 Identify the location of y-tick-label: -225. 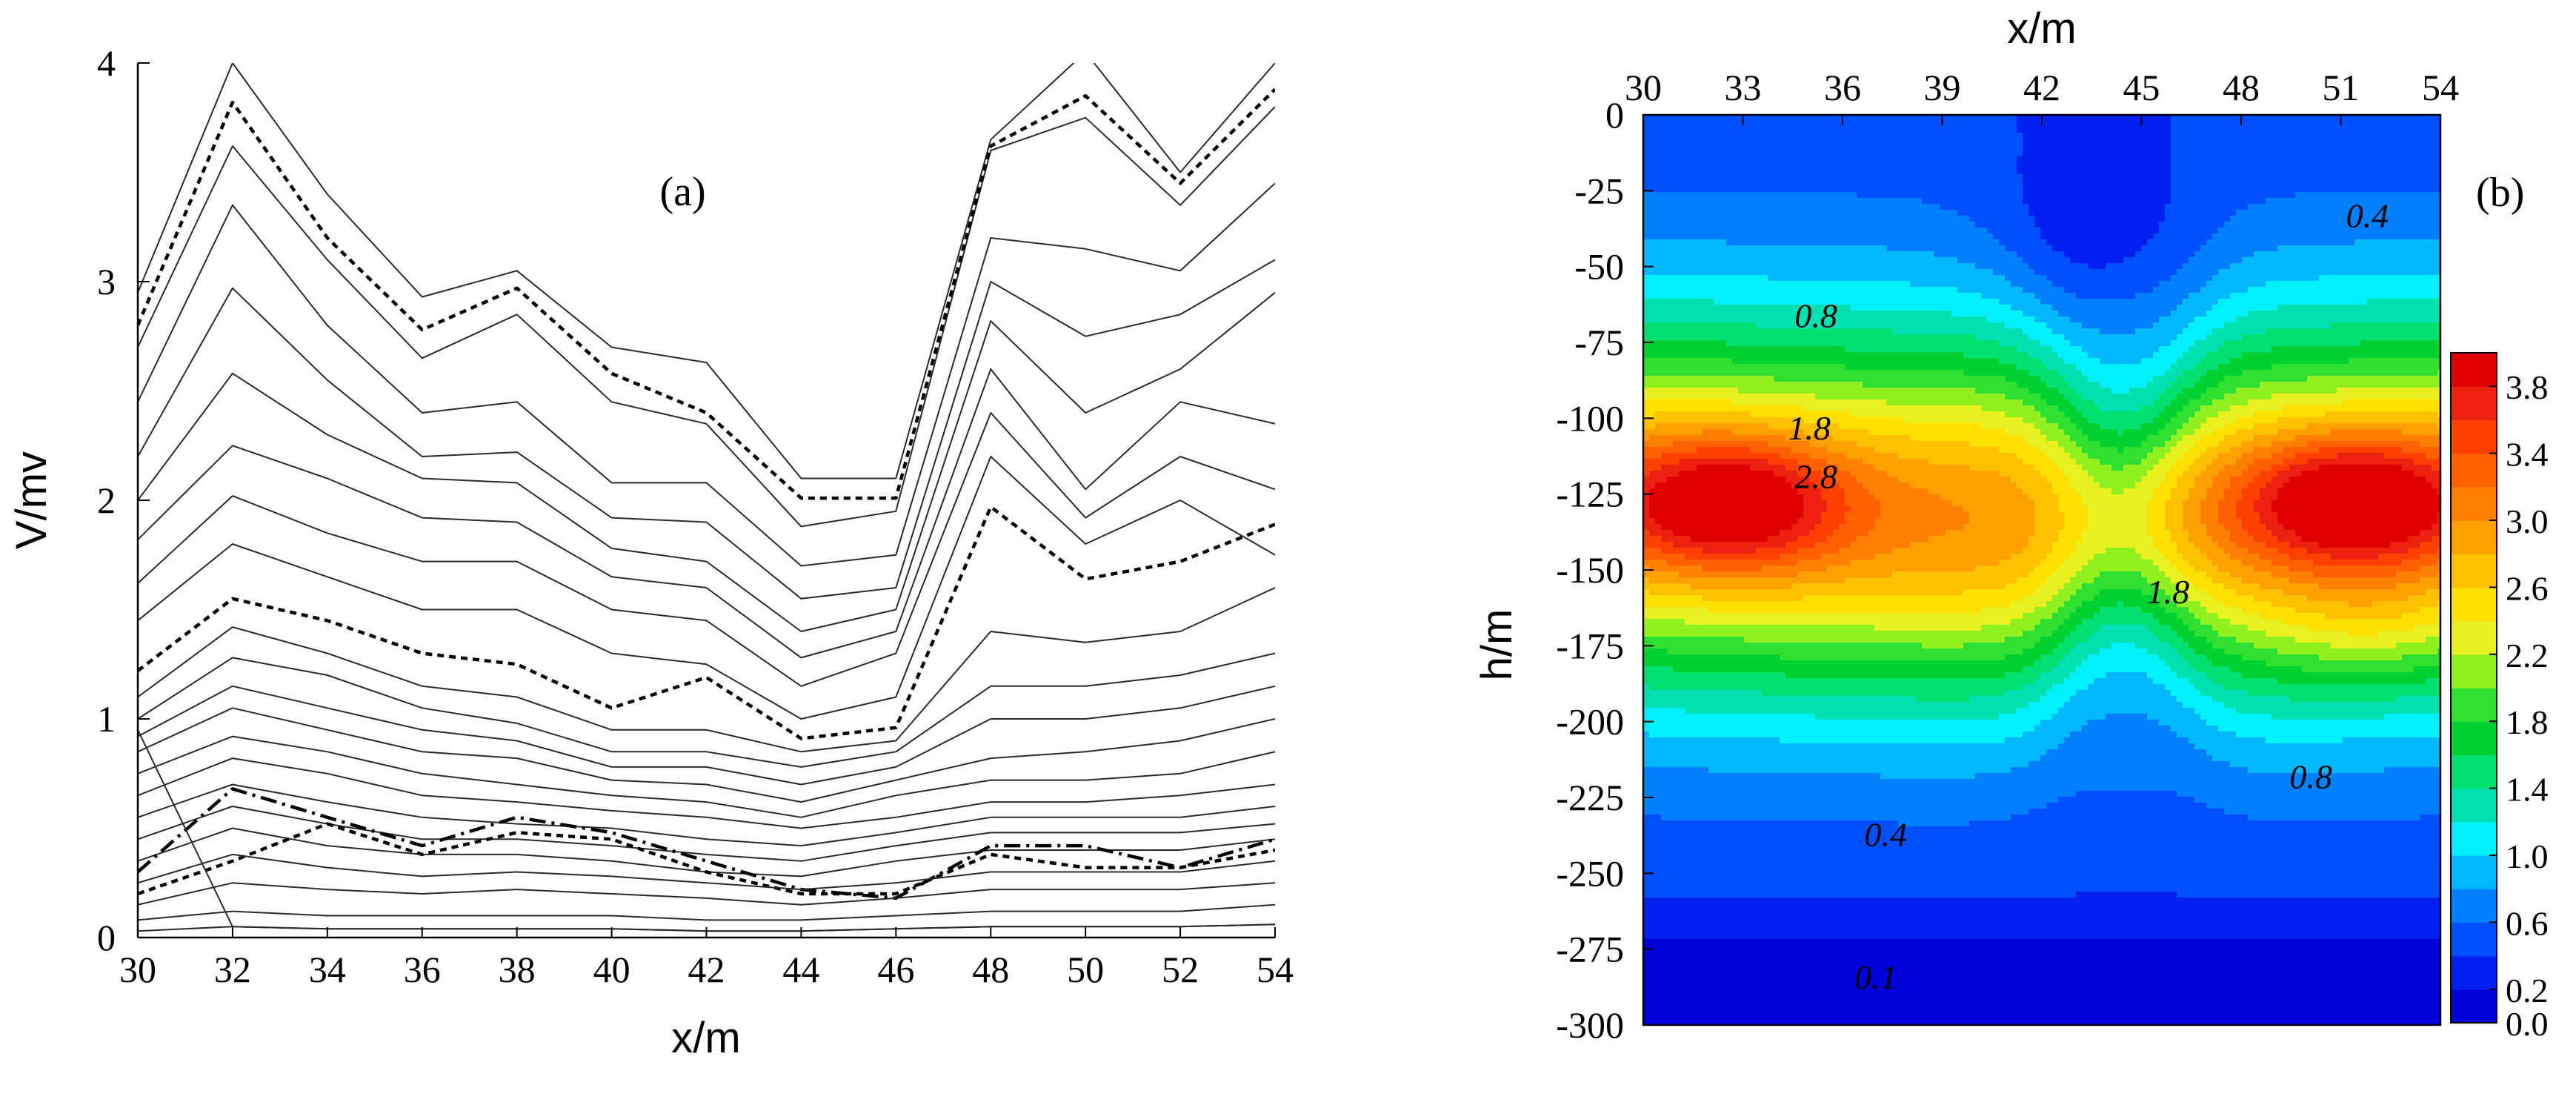
(1590, 797).